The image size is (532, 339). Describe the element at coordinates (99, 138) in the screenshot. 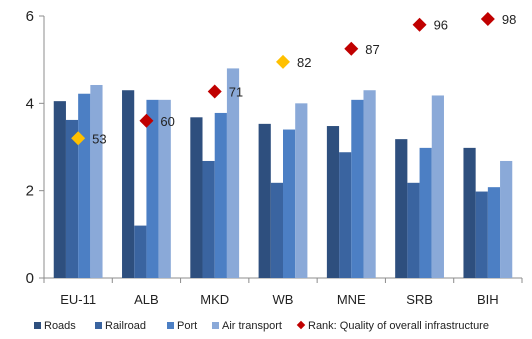

I see `rank-label: 53` at that location.